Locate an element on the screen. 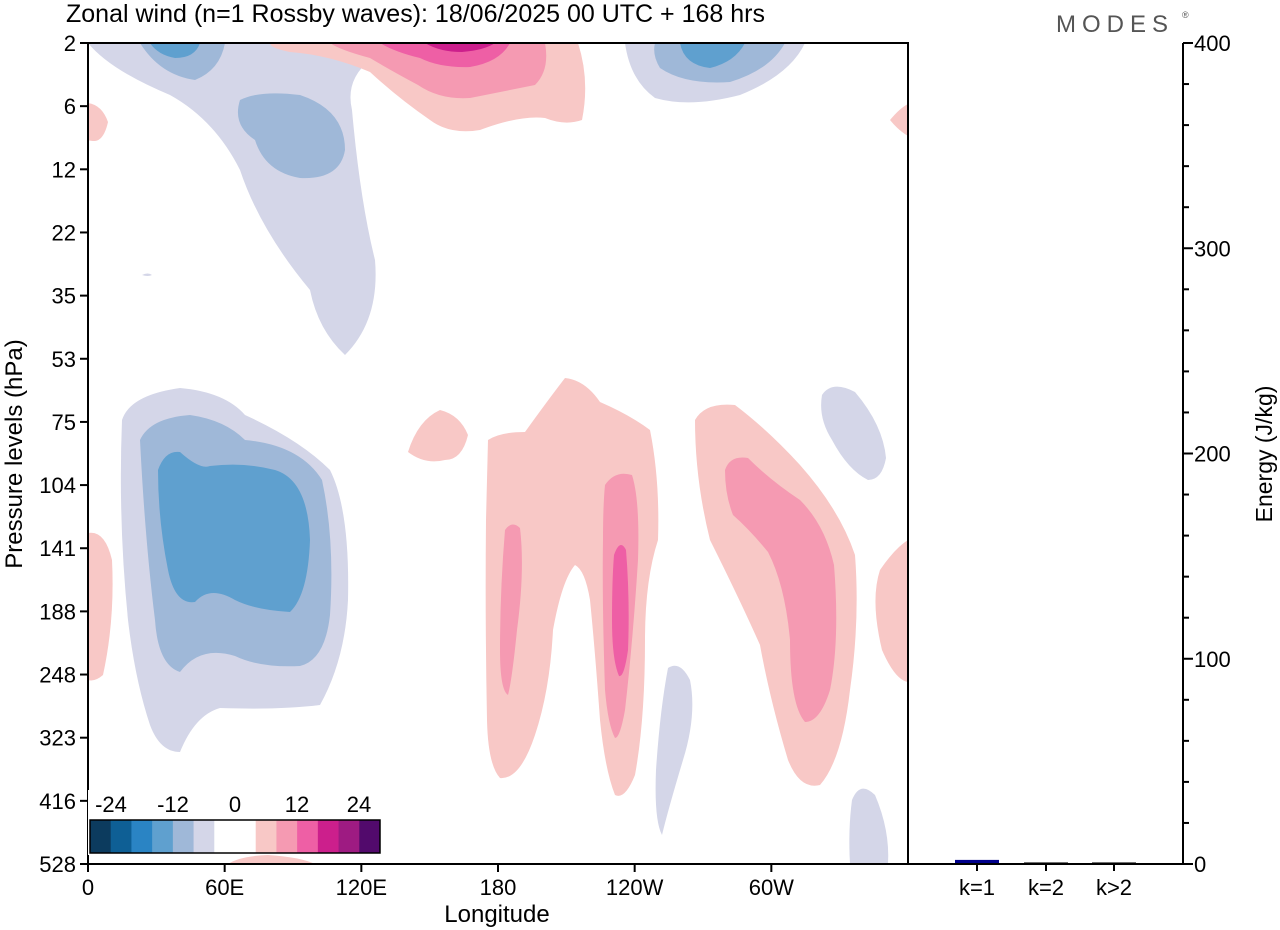 Image resolution: width=1280 pixels, height=930 pixels. energy-category-label: k=1 is located at coordinates (977, 887).